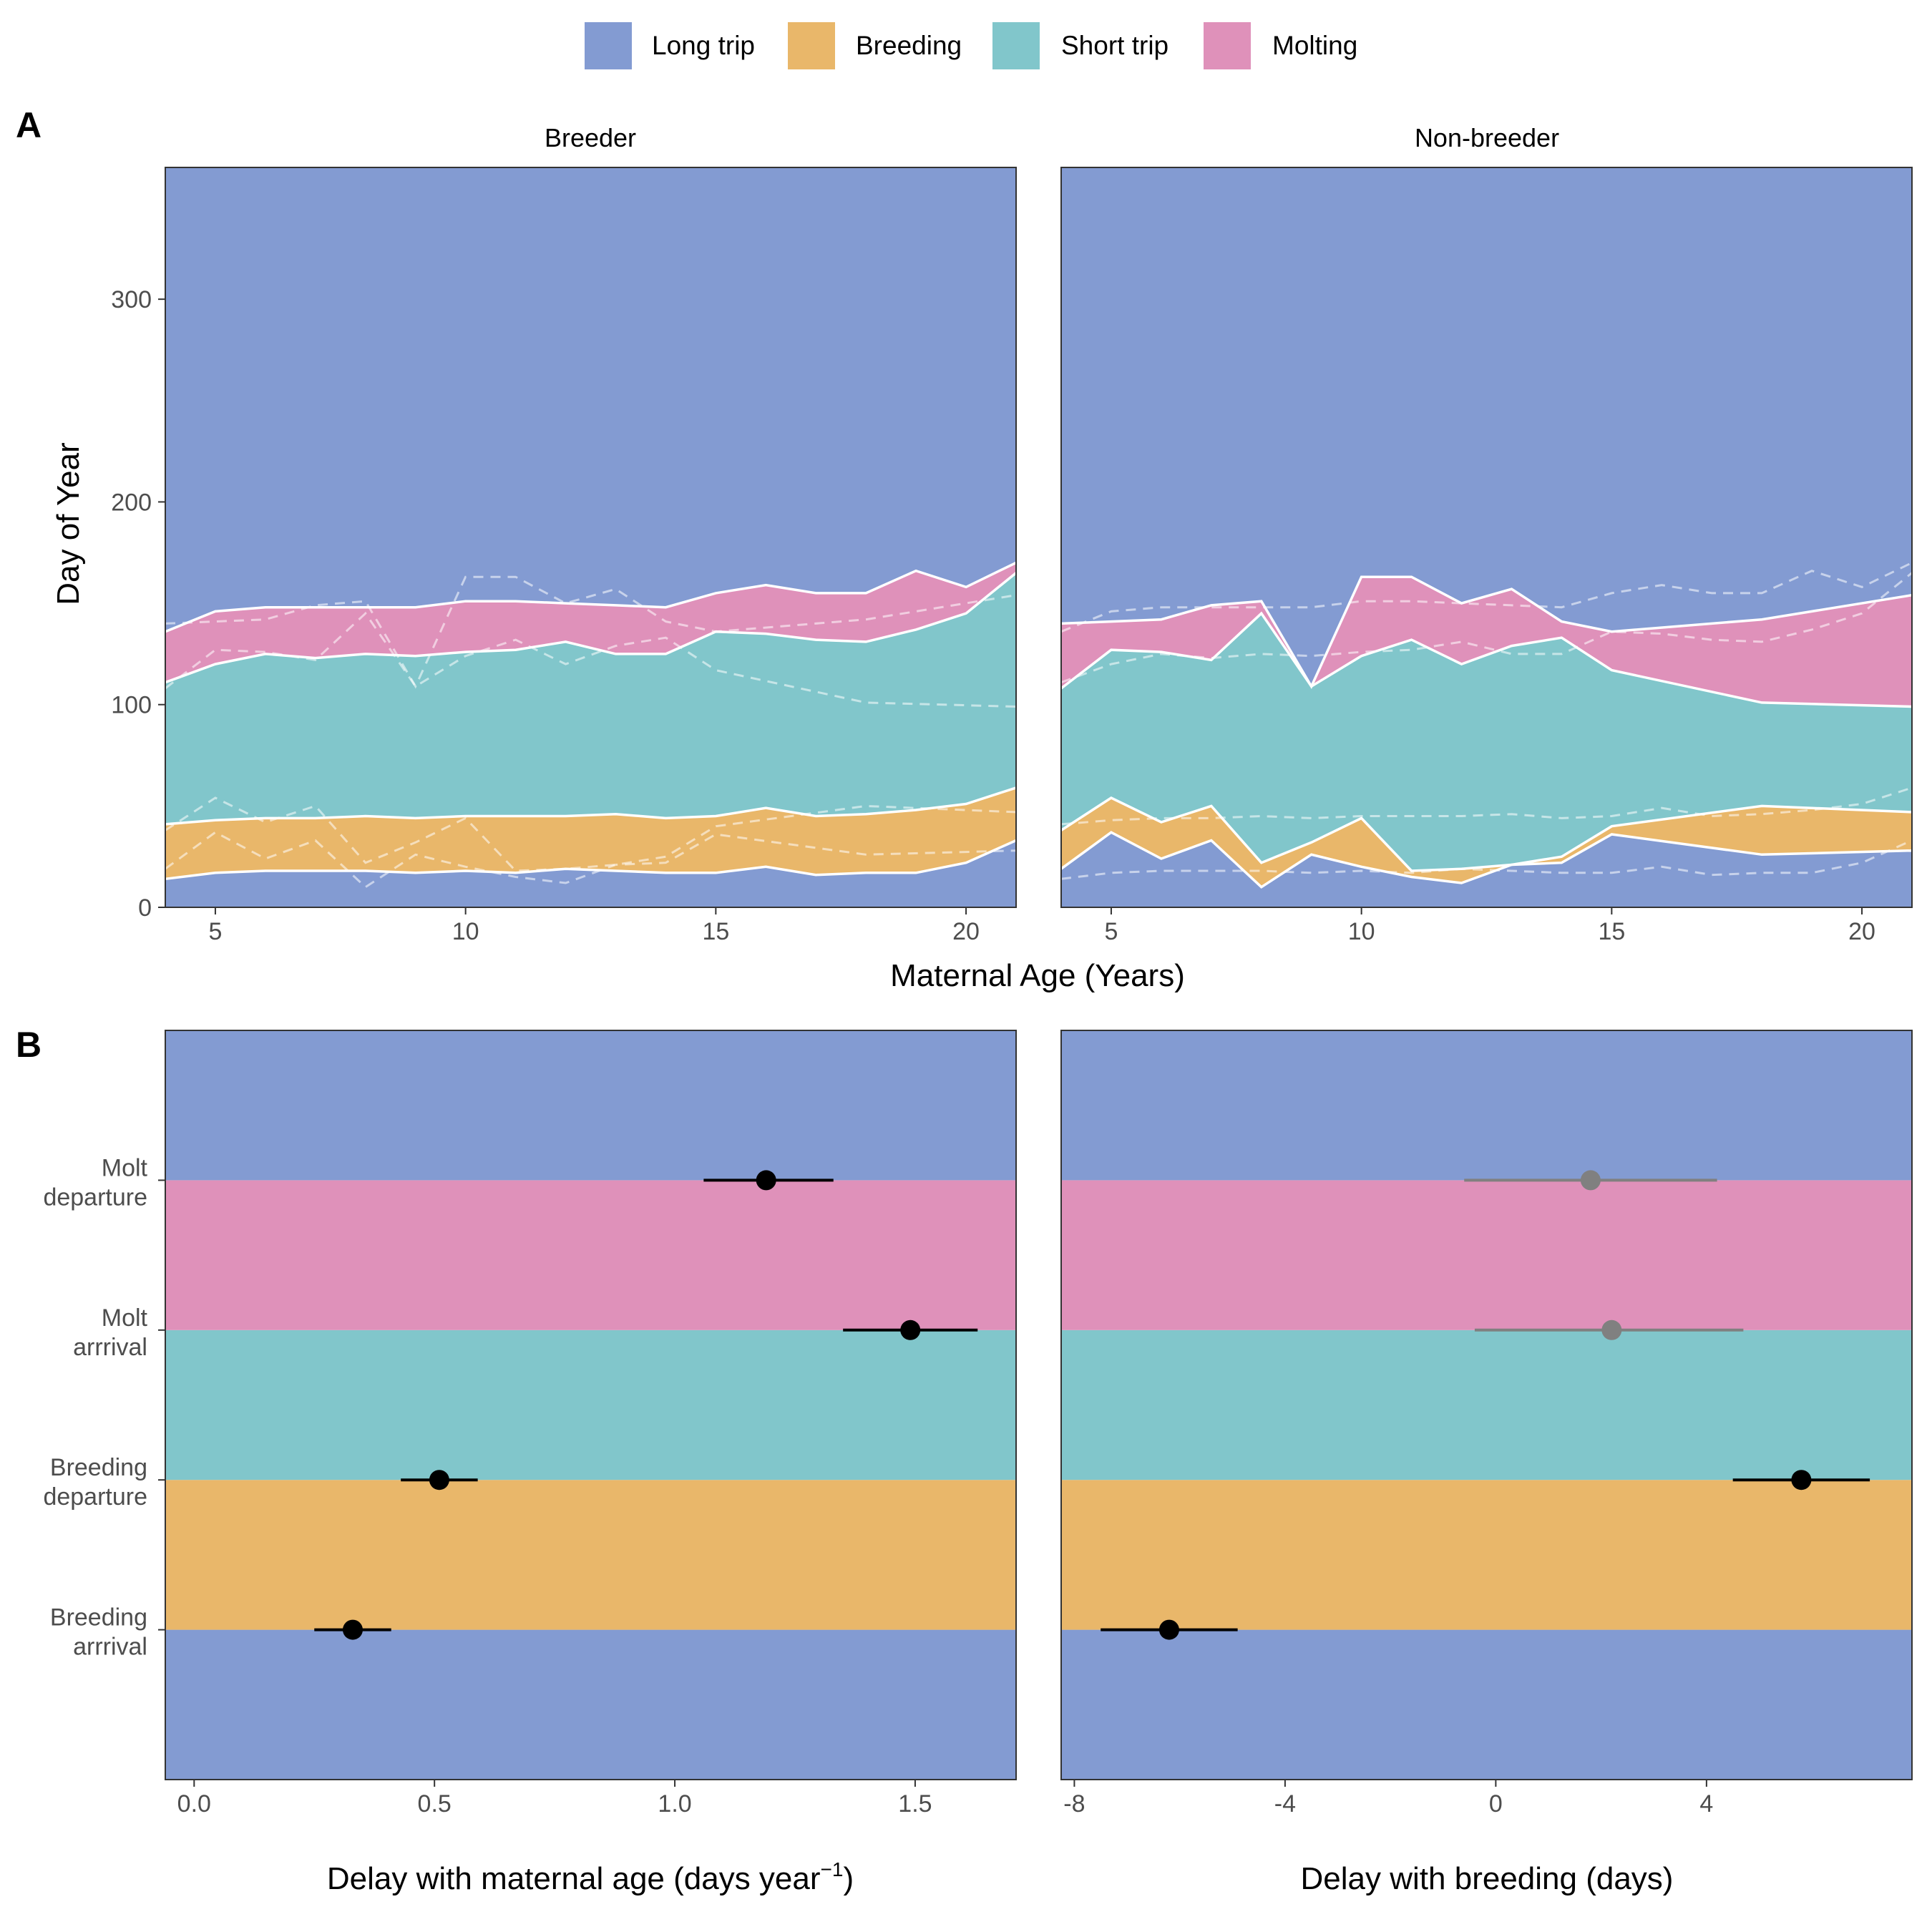 This screenshot has width=1932, height=1932. What do you see at coordinates (1115, 45) in the screenshot?
I see `legend-label-short-trip: Short trip` at bounding box center [1115, 45].